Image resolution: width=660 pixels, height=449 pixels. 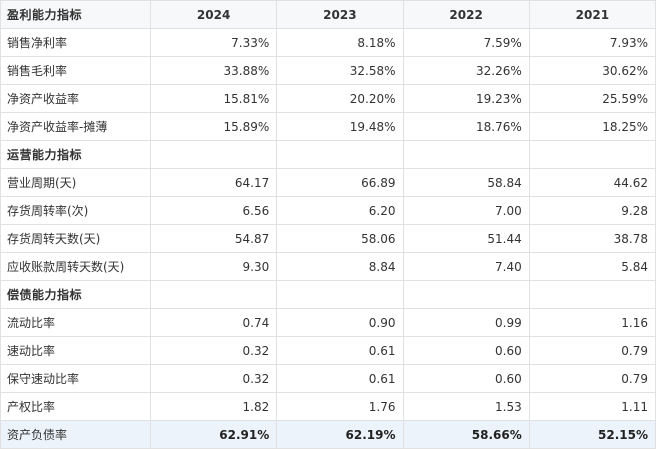 I want to click on table-row: 存货周转率(次) 6.56 6.20 7.00 9.28, so click(x=328, y=210).